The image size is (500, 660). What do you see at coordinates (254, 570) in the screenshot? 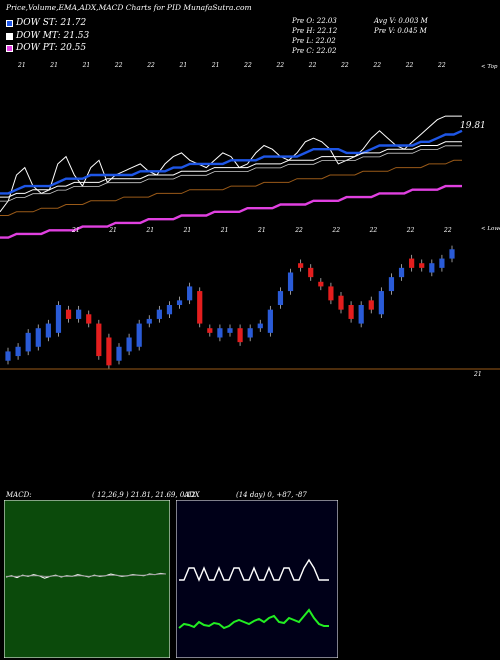
I see `adx-series-+DI` at bounding box center [254, 570].